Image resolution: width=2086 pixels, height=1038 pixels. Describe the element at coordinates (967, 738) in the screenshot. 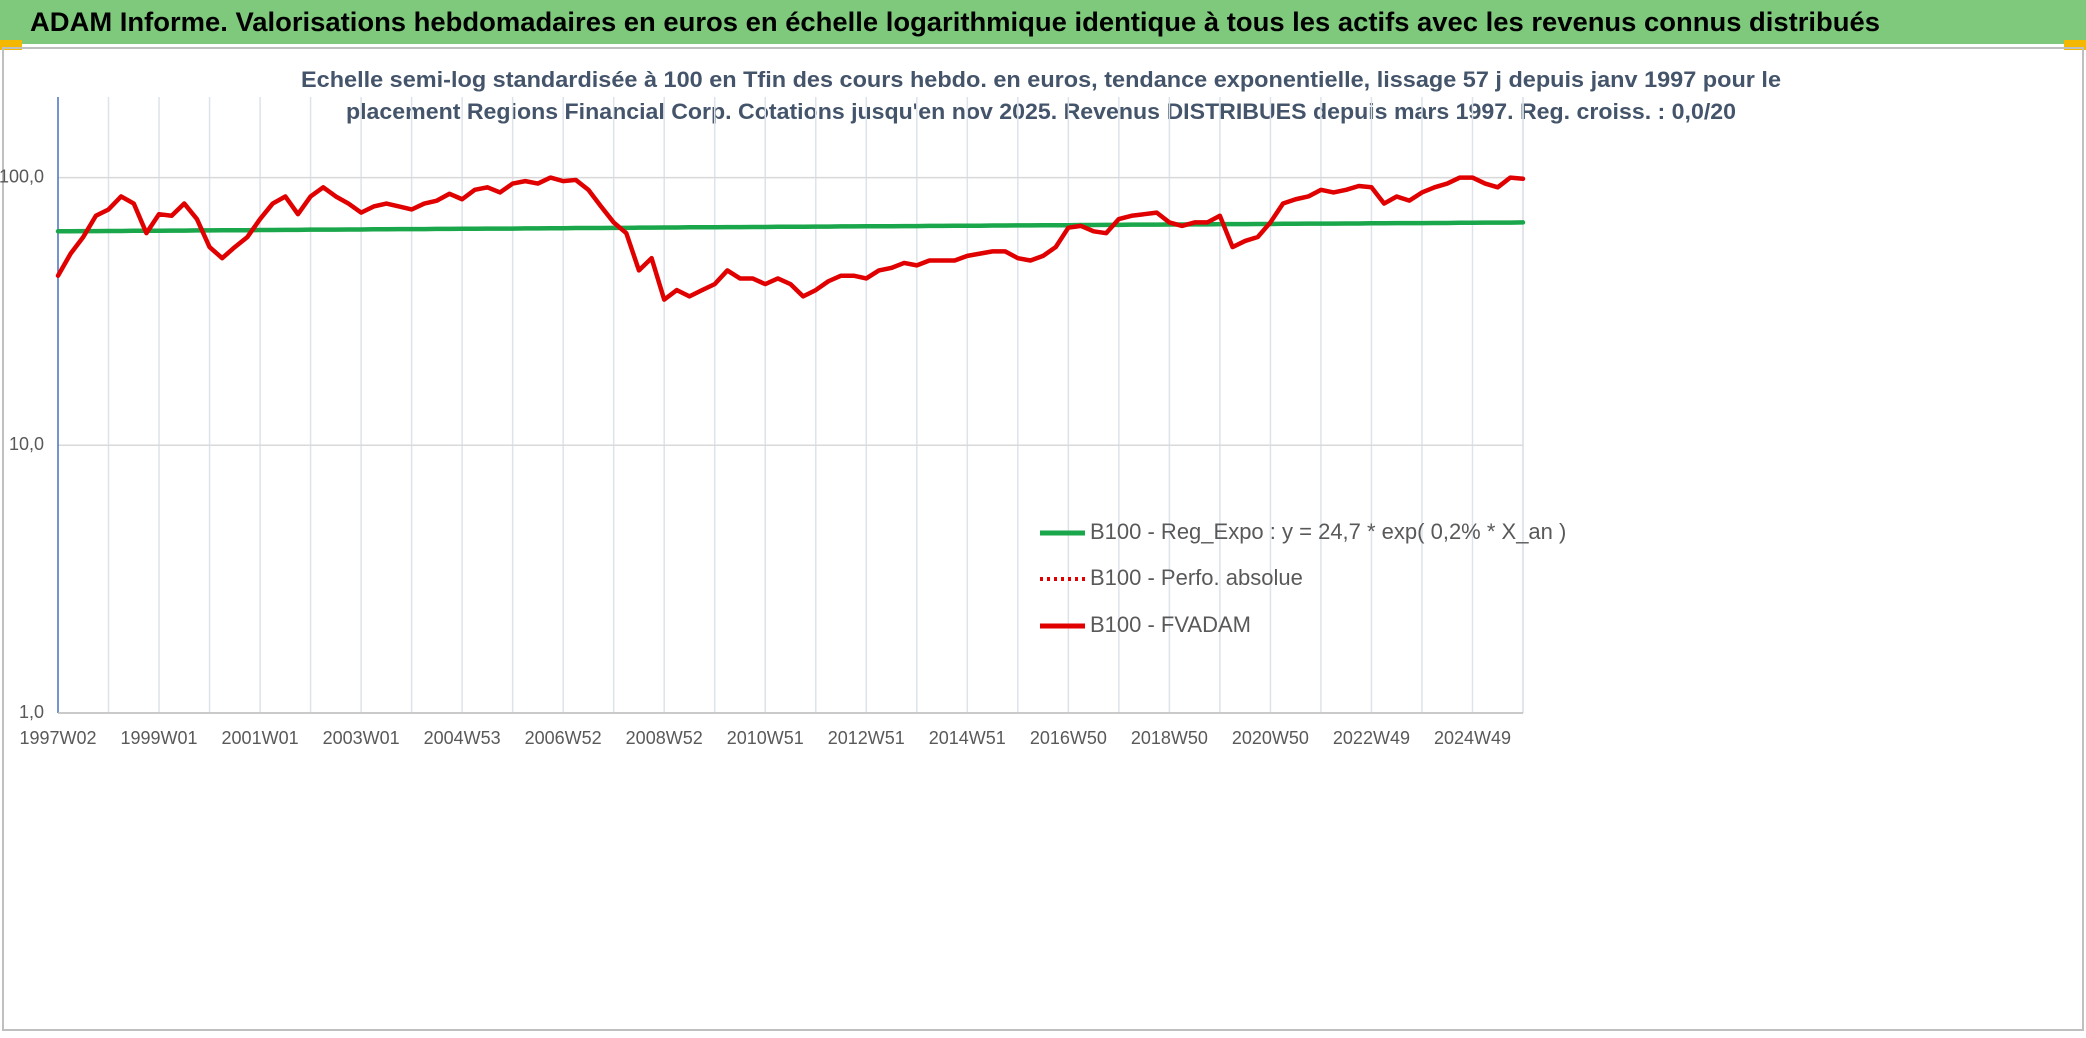

I see `x-tick-label: 2014W51` at that location.